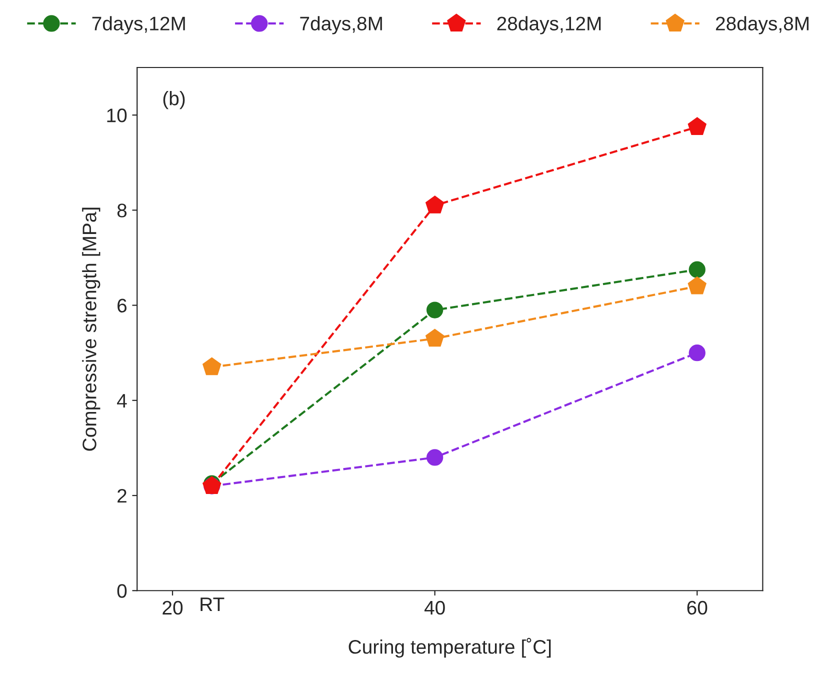  What do you see at coordinates (341, 25) in the screenshot?
I see `legend-label: 7days,8M` at bounding box center [341, 25].